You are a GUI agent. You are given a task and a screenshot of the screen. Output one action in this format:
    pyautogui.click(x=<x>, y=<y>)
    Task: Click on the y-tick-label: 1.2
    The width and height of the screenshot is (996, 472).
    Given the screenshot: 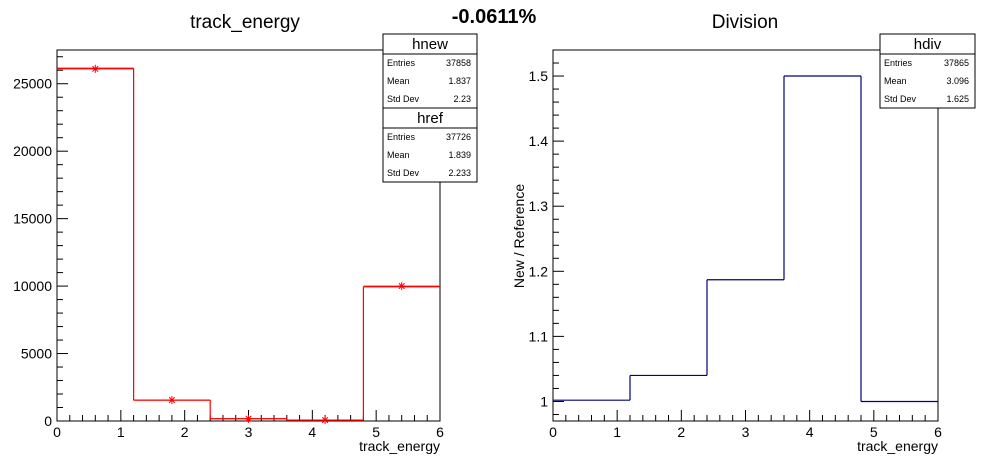 What is the action you would take?
    pyautogui.click(x=539, y=271)
    